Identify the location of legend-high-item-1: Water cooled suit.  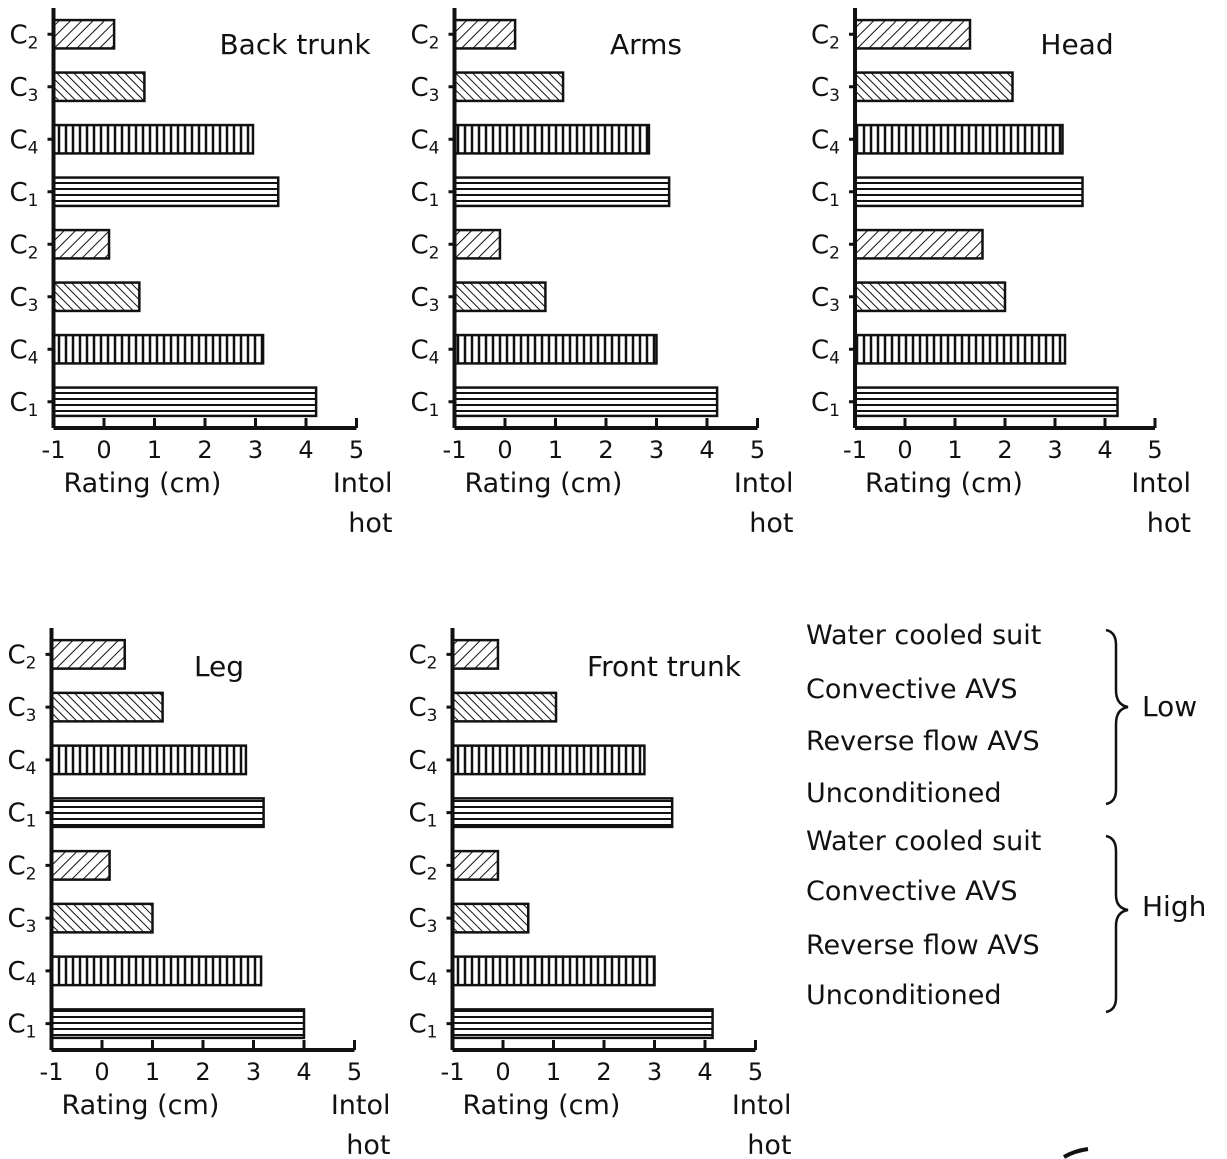
(924, 841).